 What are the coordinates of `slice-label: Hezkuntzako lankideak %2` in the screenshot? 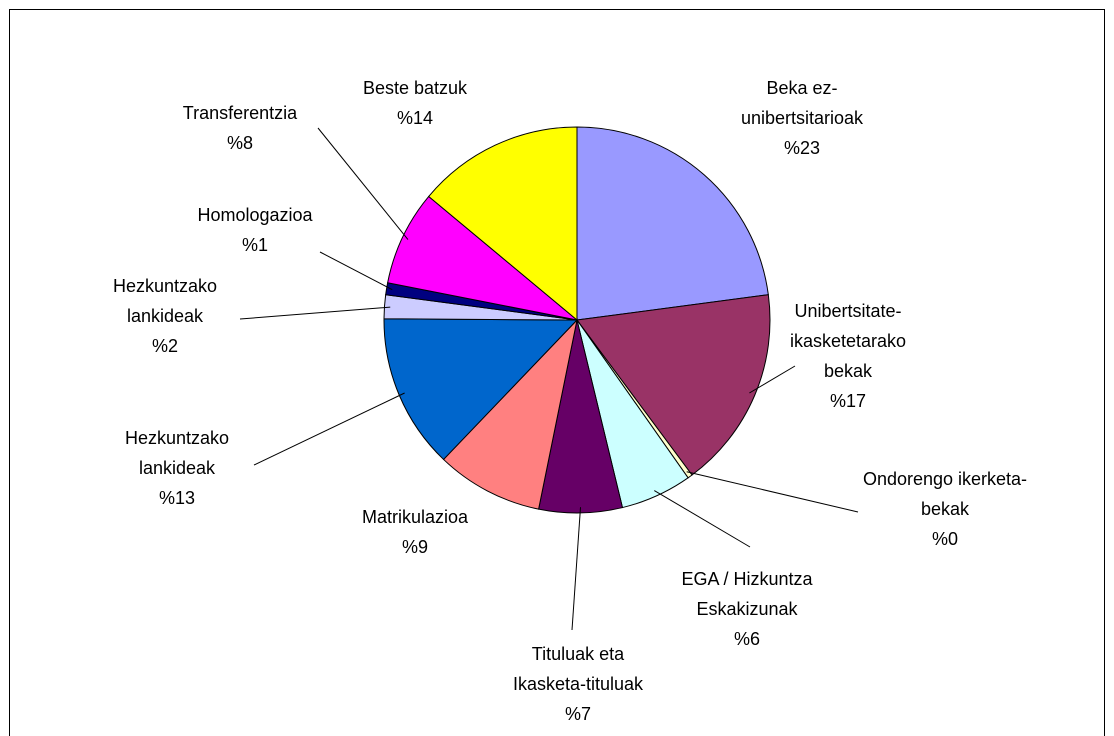 It's located at (165, 316).